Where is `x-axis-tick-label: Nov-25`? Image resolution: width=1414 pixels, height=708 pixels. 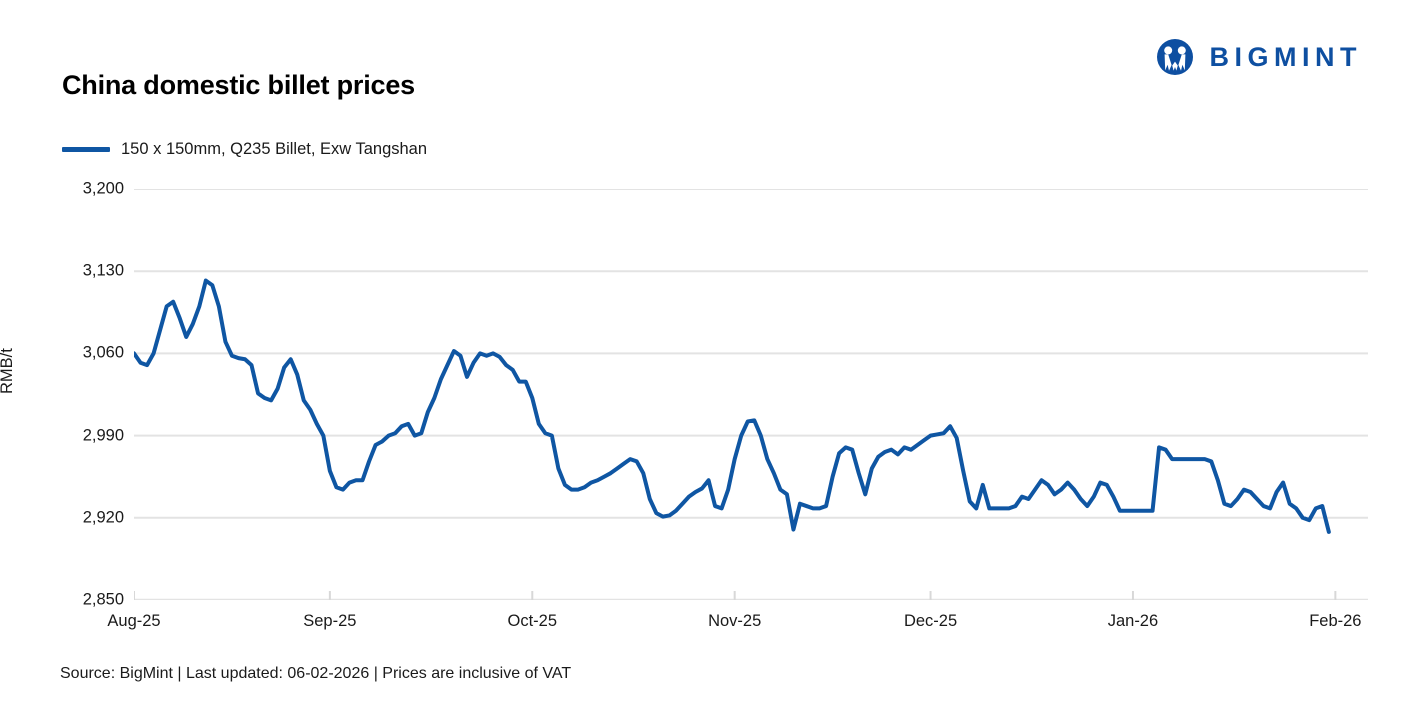 x-axis-tick-label: Nov-25 is located at coordinates (735, 621).